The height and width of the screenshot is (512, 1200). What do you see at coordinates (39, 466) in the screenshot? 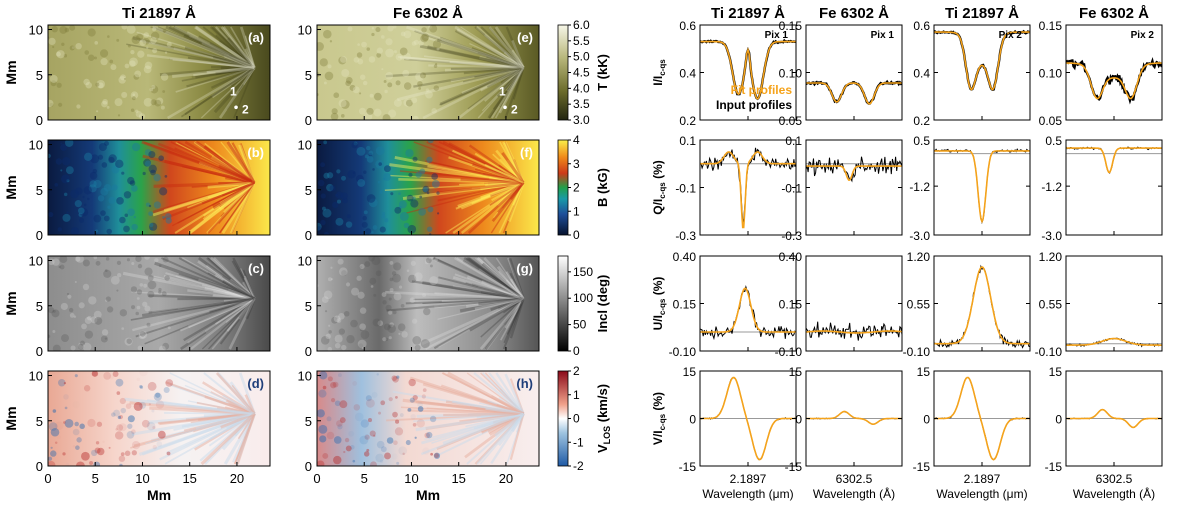
I see `map-y-tick-label: 0` at bounding box center [39, 466].